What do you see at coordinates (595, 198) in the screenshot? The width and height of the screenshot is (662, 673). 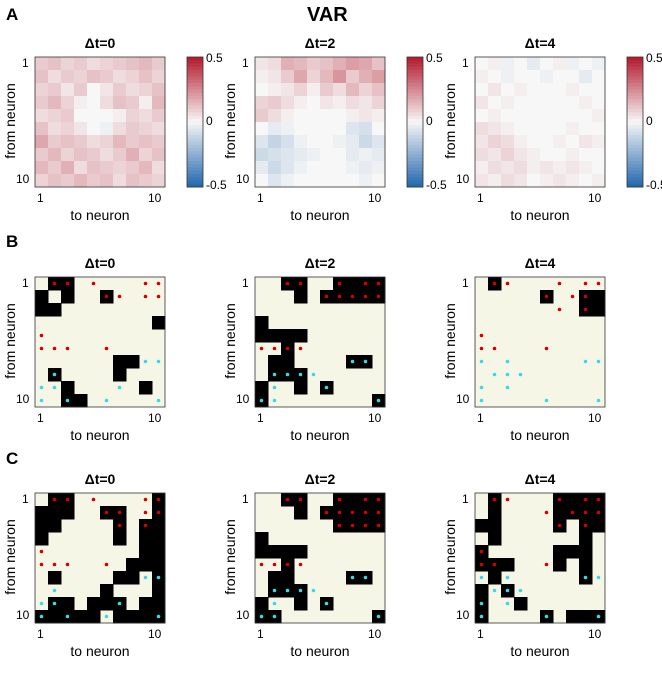 I see `row-a-col-3-xtick-last: 10` at bounding box center [595, 198].